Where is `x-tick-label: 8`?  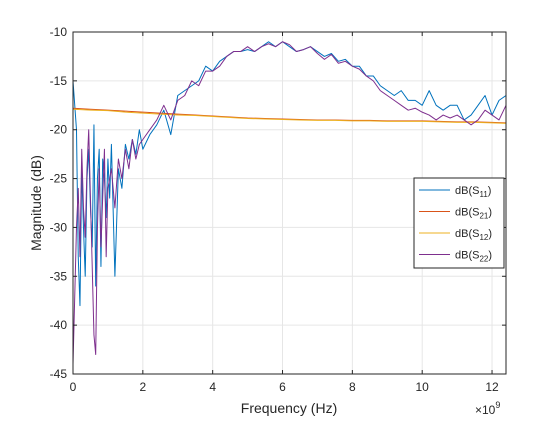
x-tick-label: 8 is located at coordinates (352, 387).